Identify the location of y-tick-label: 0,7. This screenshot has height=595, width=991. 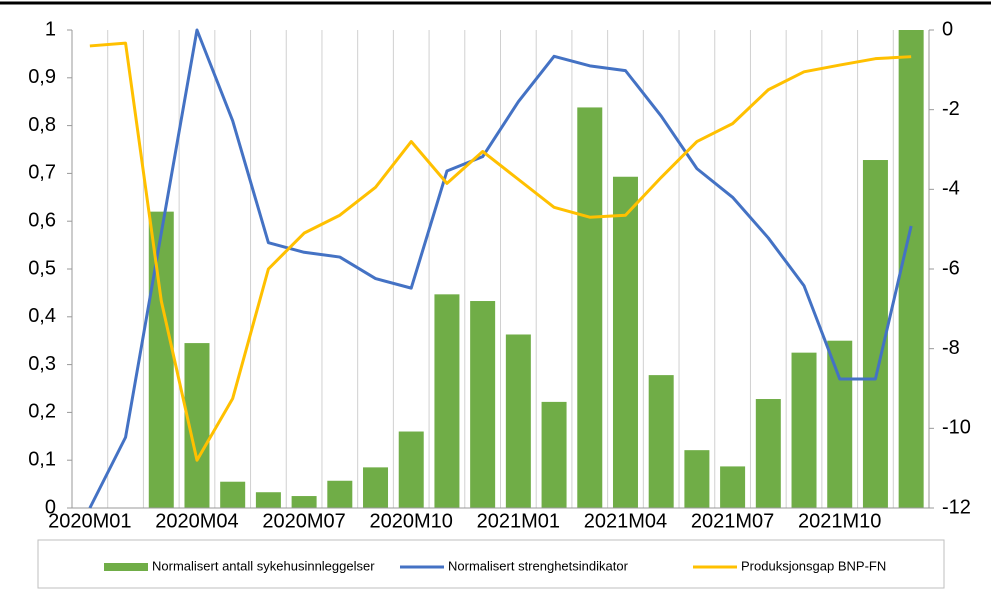
(42, 173).